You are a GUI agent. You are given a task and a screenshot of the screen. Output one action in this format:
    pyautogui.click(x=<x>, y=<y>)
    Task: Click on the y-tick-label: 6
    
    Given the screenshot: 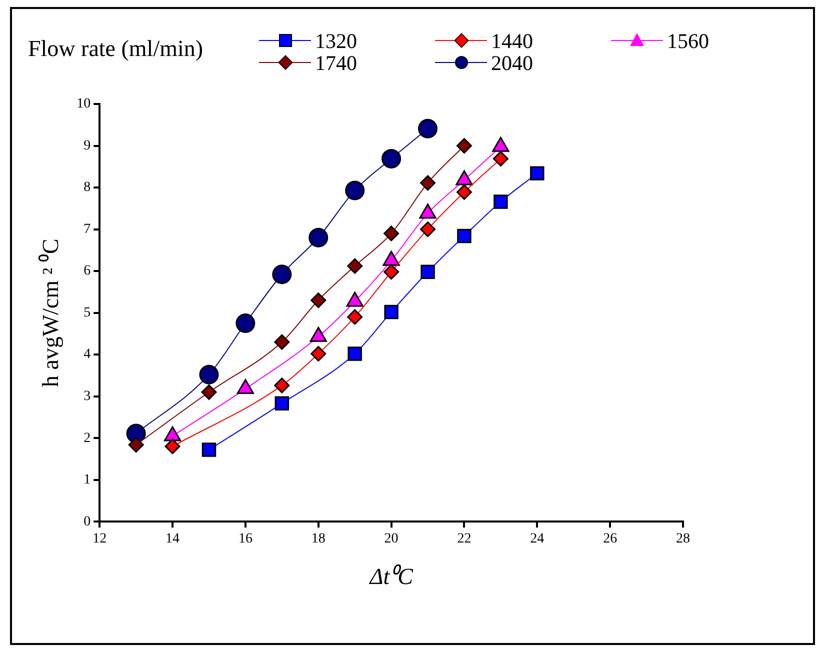 What is the action you would take?
    pyautogui.click(x=87, y=271)
    